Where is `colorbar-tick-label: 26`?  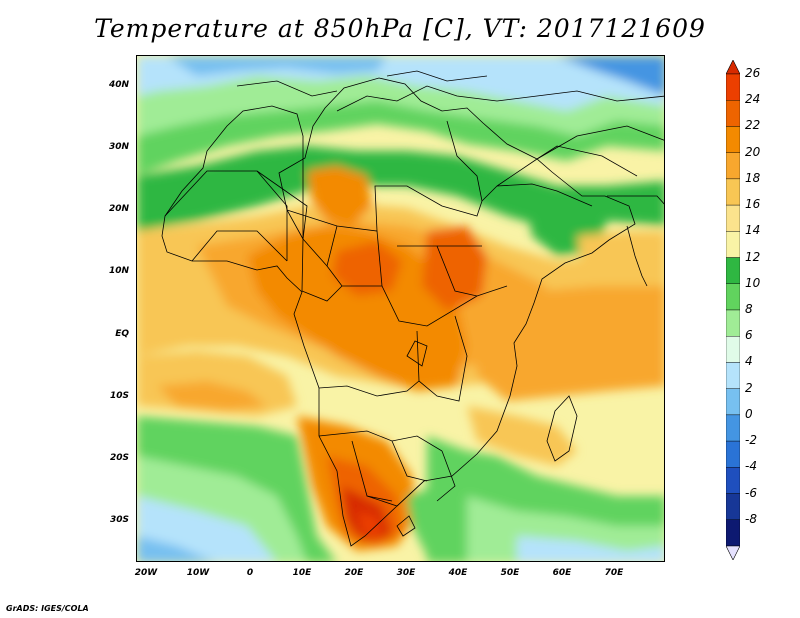
colorbar-tick-label: 26 is located at coordinates (753, 73).